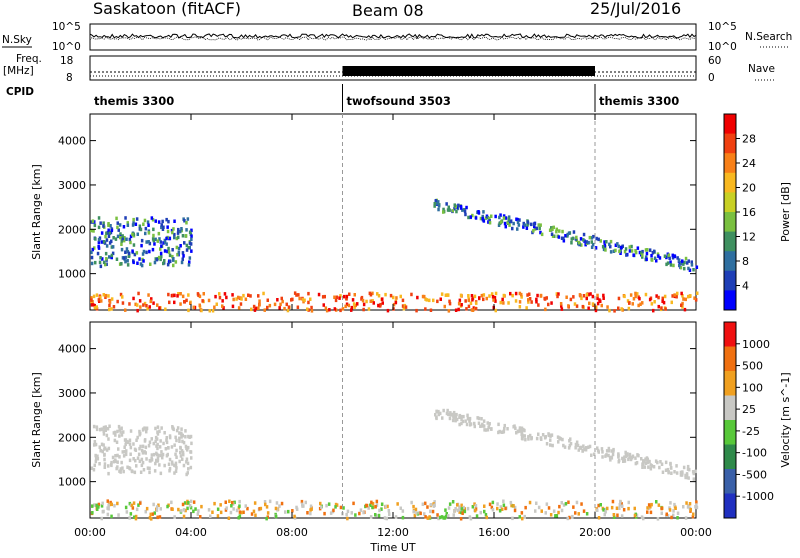  Describe the element at coordinates (722, 27) in the screenshot. I see `nsearch-tick-top: 10^5` at that location.